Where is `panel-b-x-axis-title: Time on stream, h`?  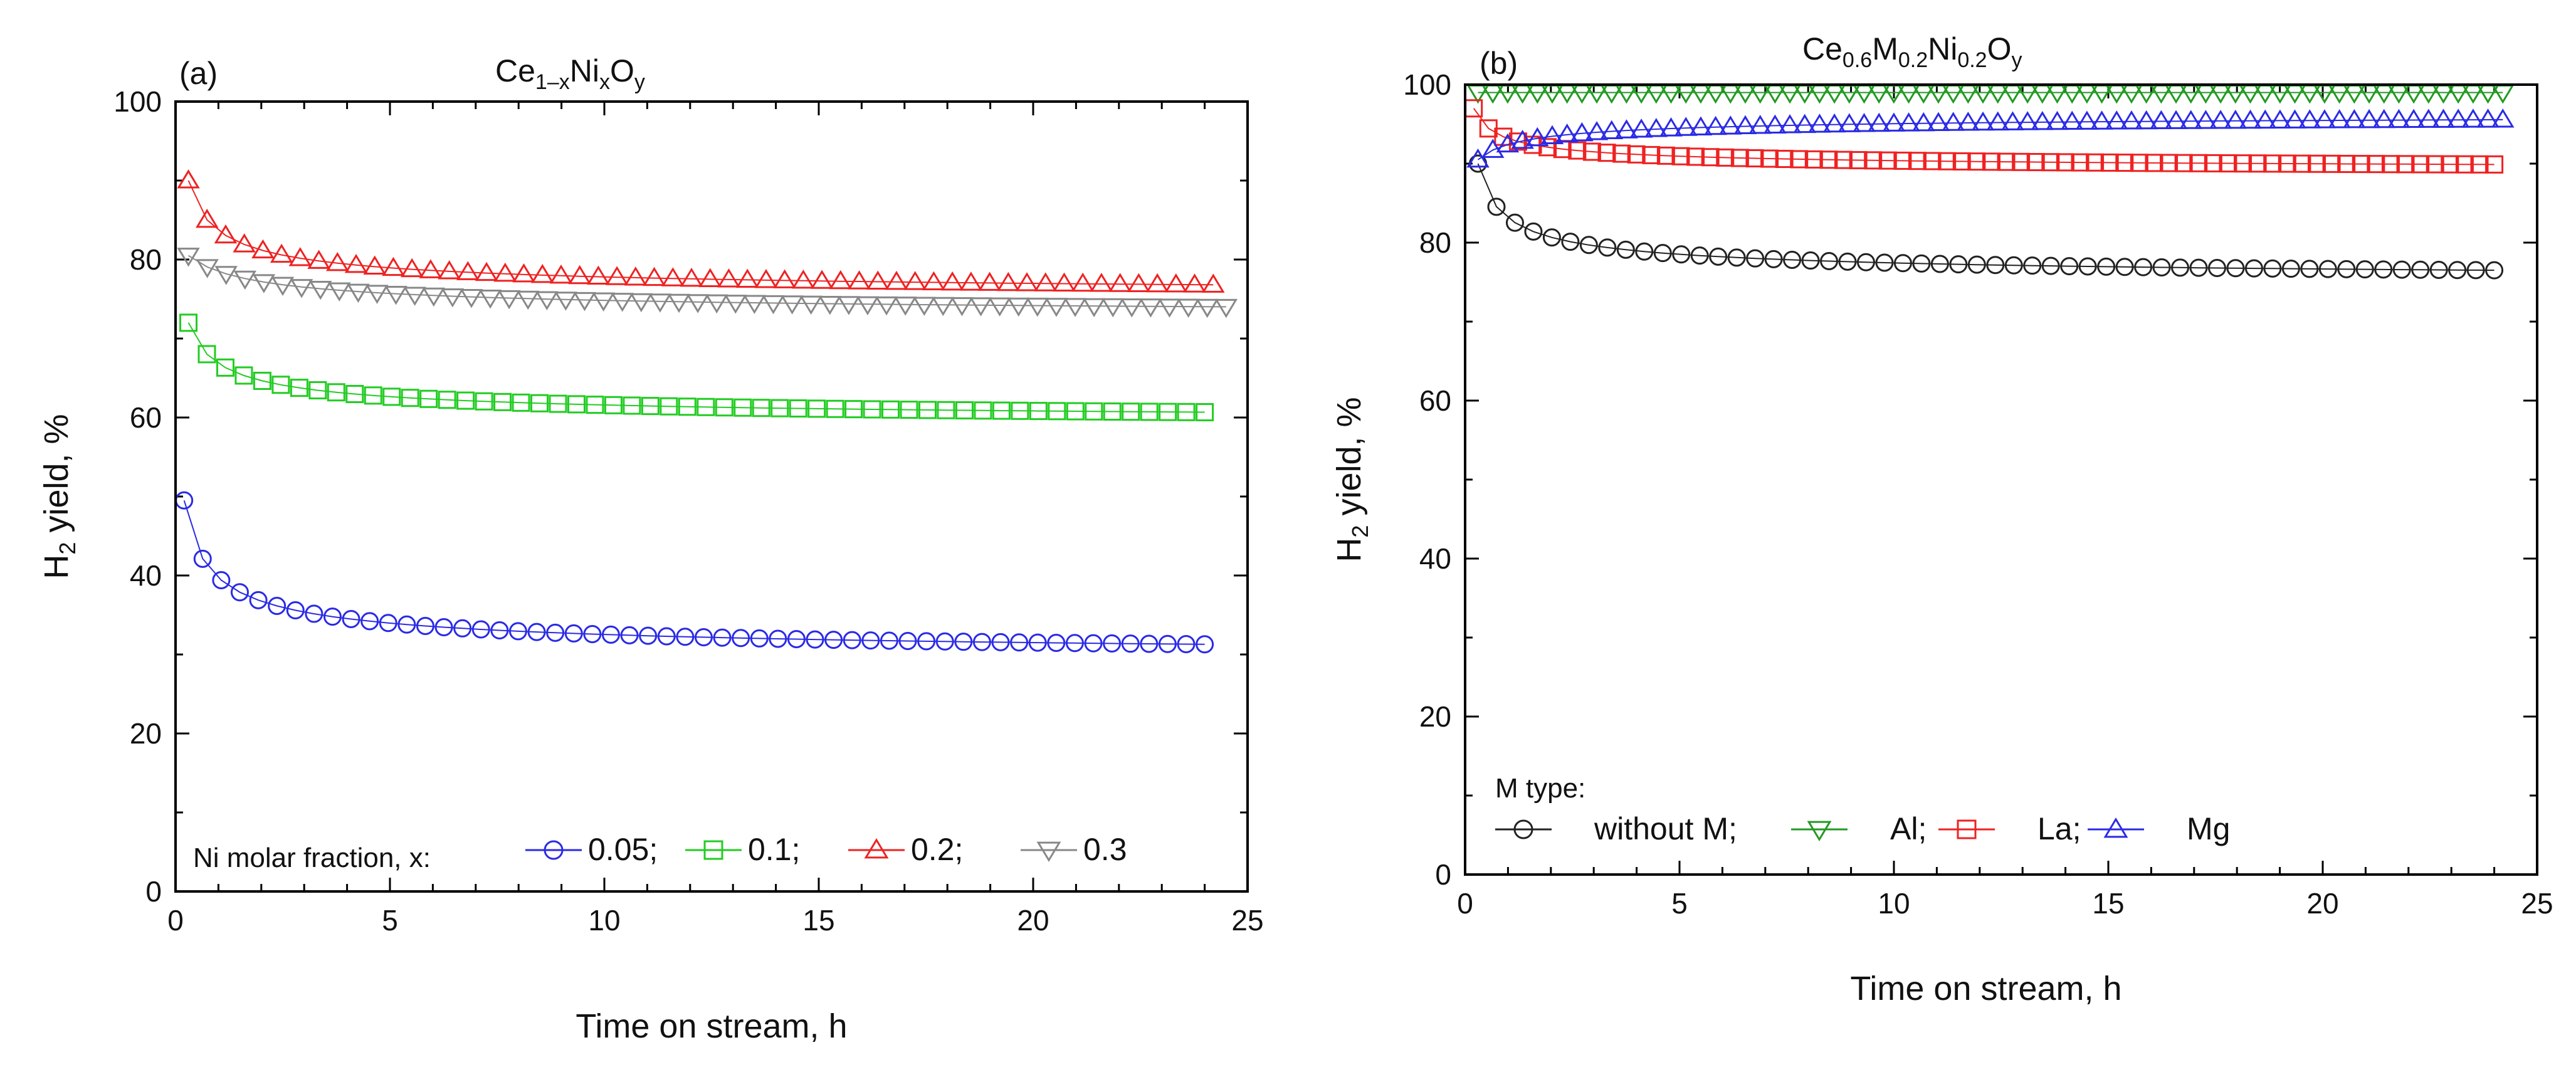 panel-b-x-axis-title: Time on stream, h is located at coordinates (1985, 988).